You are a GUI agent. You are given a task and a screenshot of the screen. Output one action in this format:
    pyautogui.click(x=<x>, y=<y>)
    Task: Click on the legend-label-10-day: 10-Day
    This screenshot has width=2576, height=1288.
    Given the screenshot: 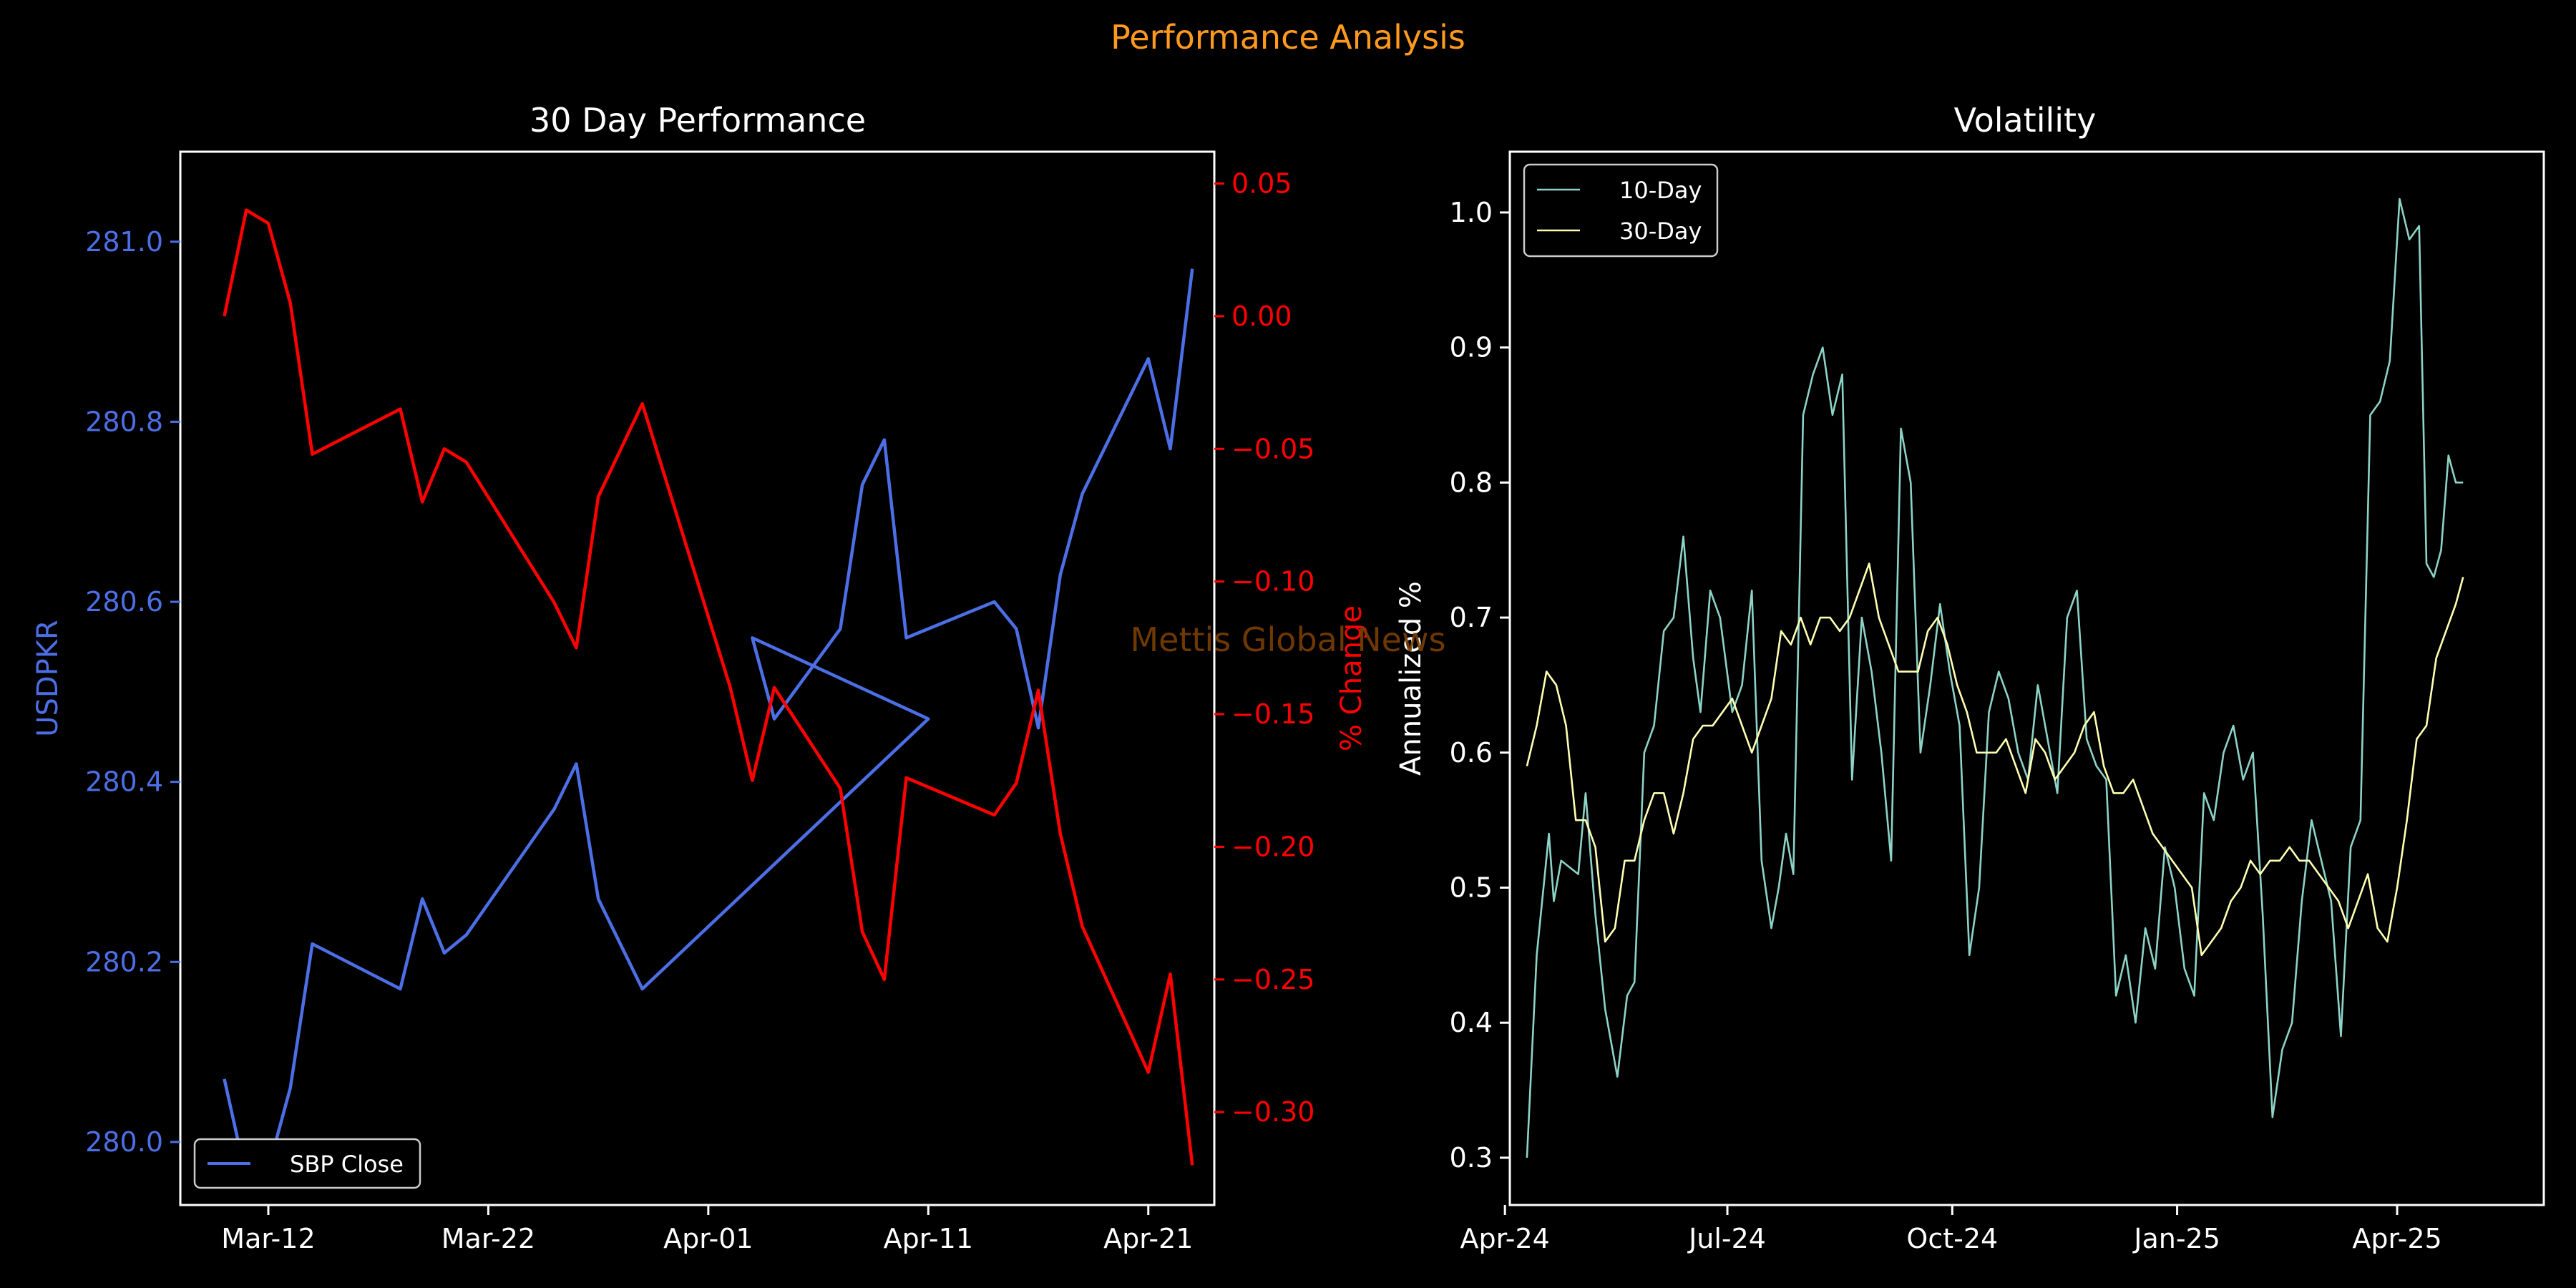 What is the action you would take?
    pyautogui.click(x=1660, y=190)
    